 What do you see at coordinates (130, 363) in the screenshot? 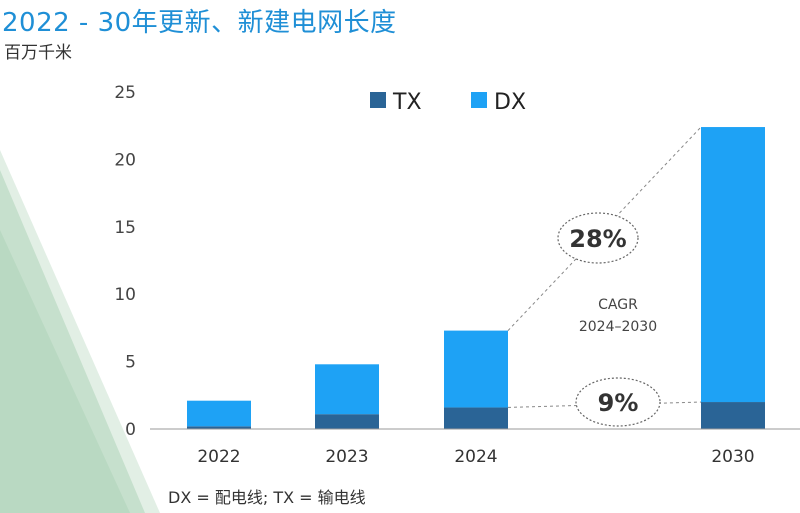
I see `y-tick-label: 5` at bounding box center [130, 363].